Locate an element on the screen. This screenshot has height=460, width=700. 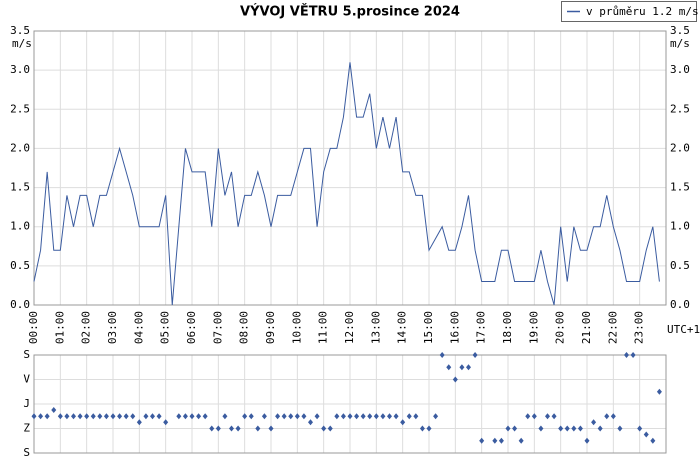
y-tick-label: 3.0 is located at coordinates (20, 69).